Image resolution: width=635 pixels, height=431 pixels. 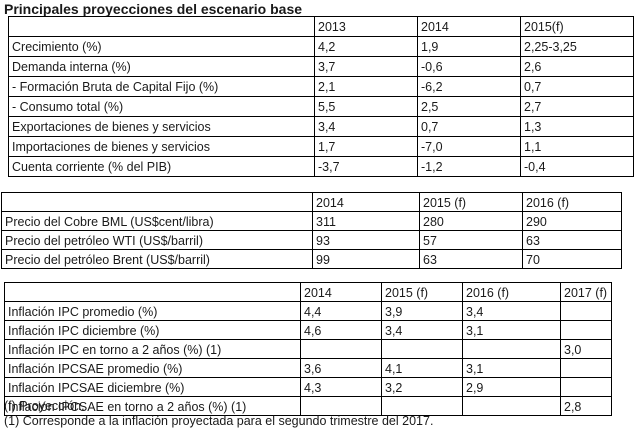 I want to click on value-cell: 3,2, so click(x=422, y=387).